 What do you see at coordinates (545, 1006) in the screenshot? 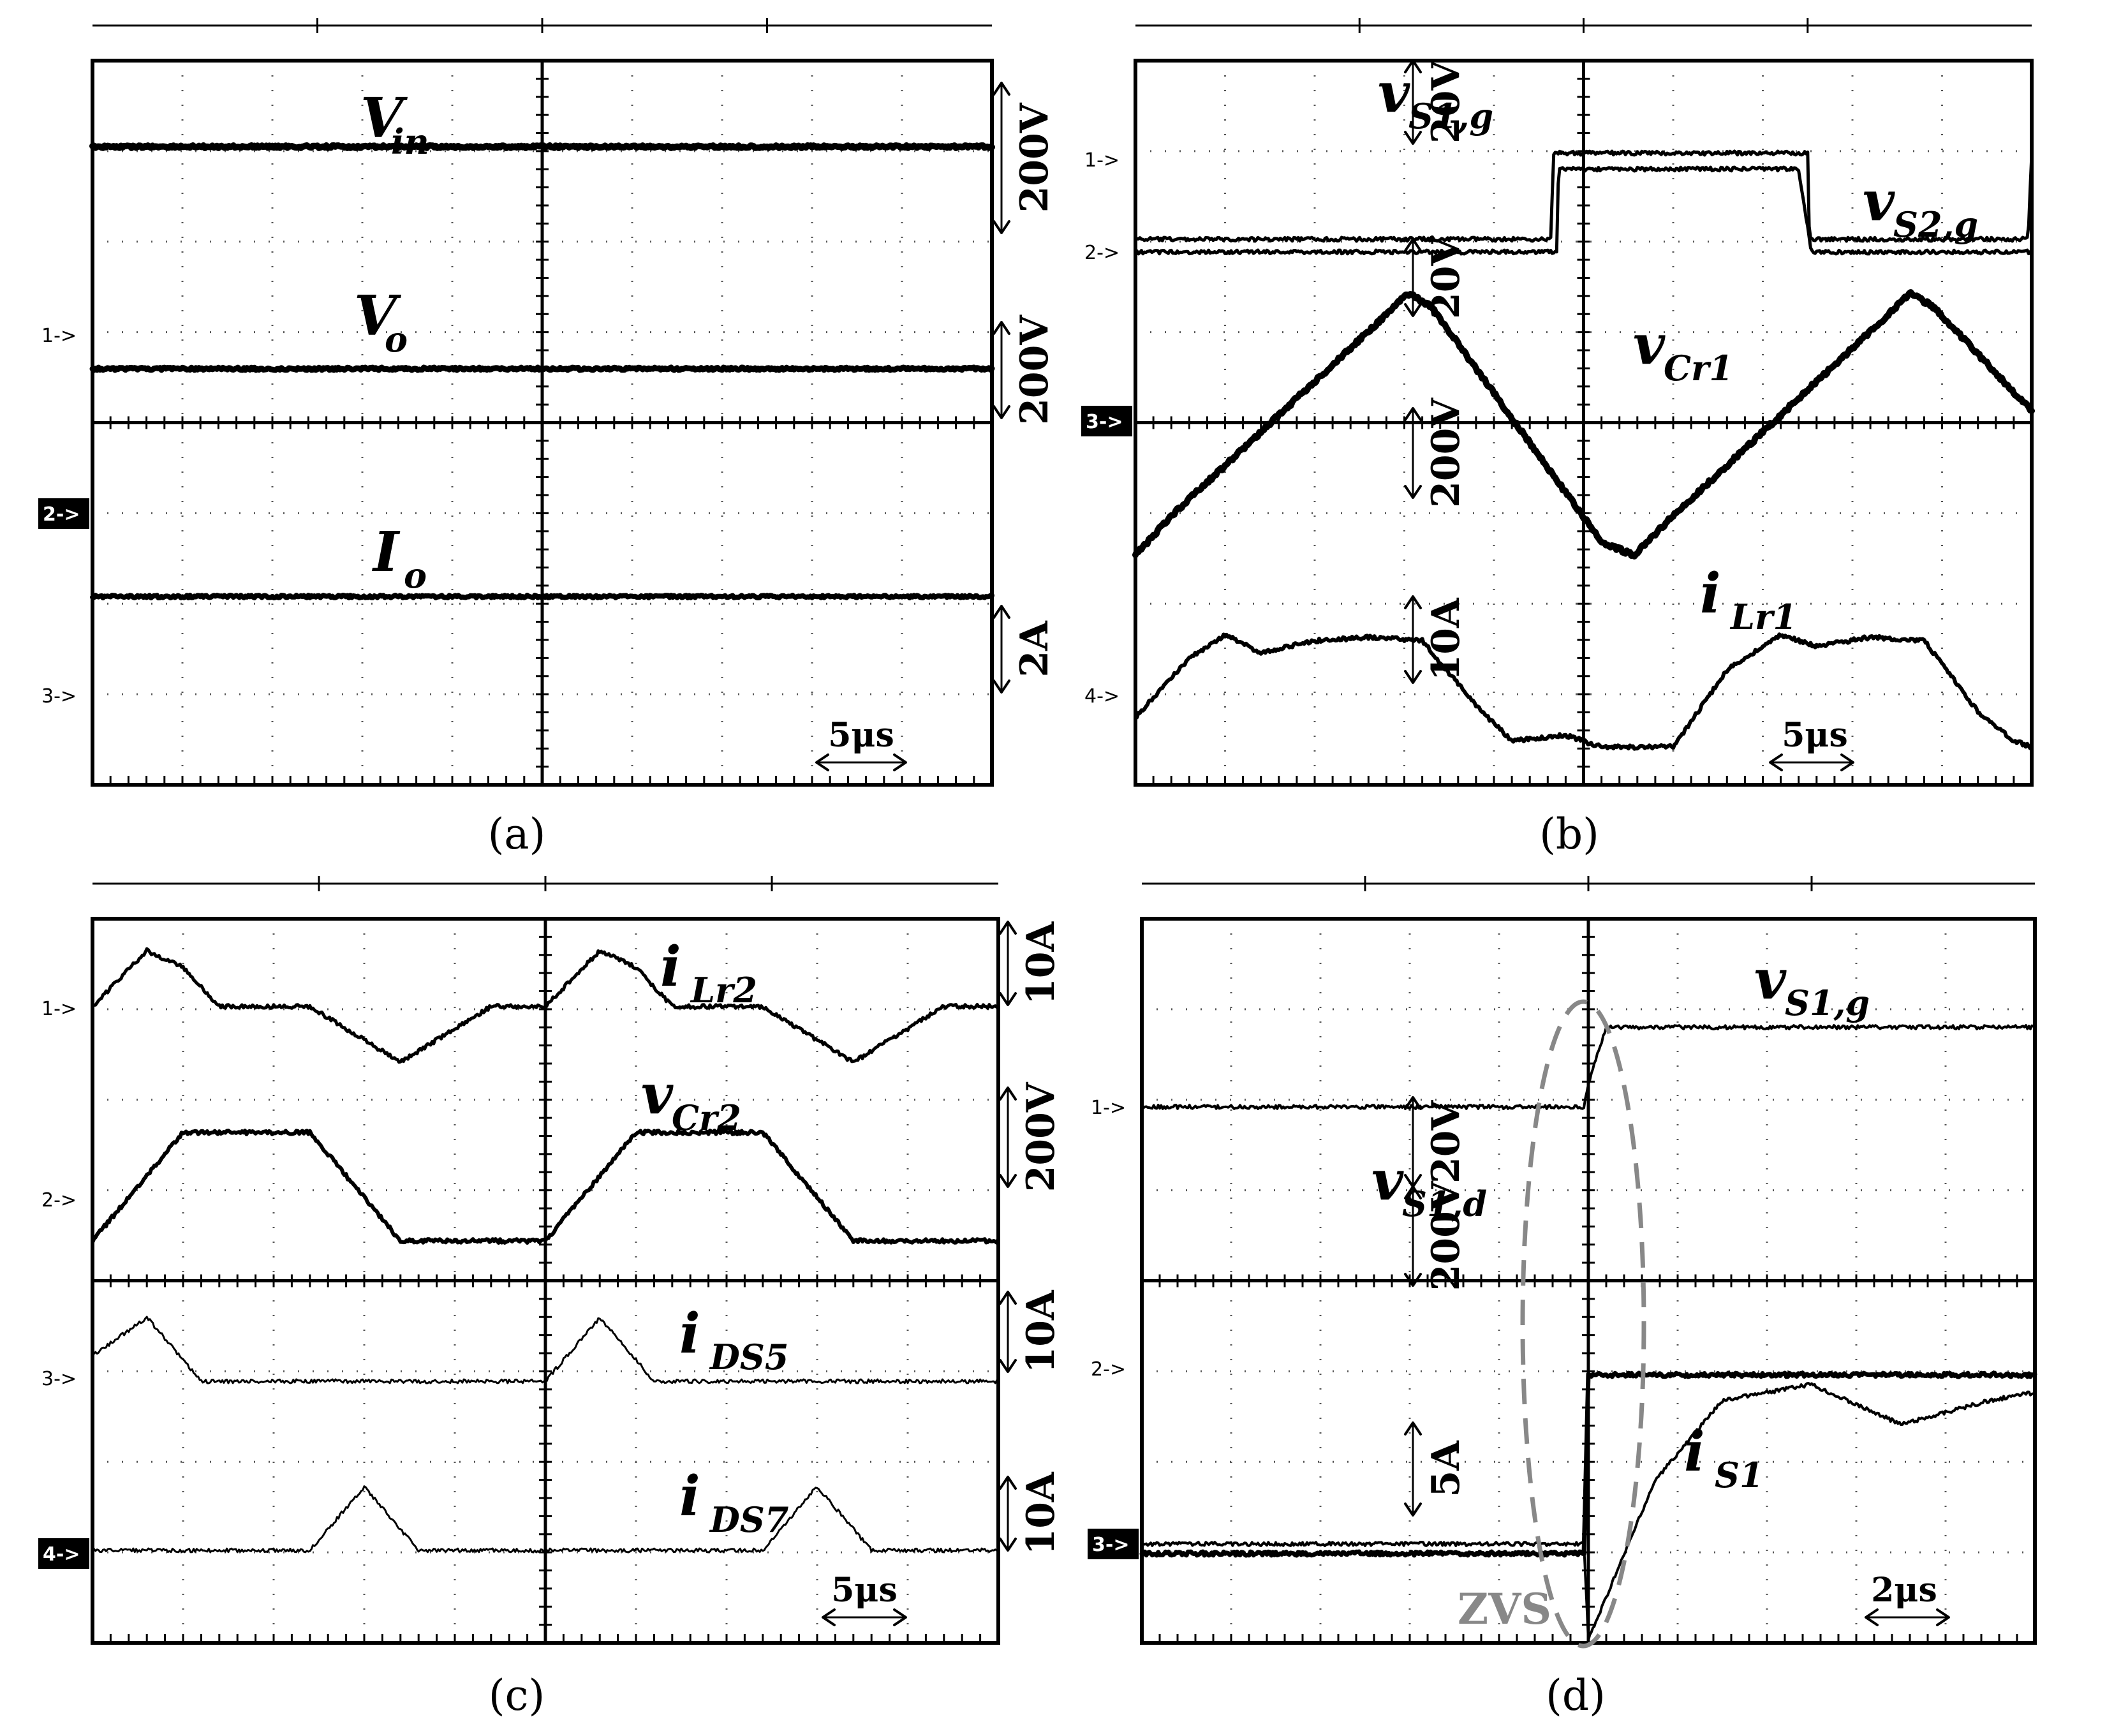
I see `trace-i-Lr2` at bounding box center [545, 1006].